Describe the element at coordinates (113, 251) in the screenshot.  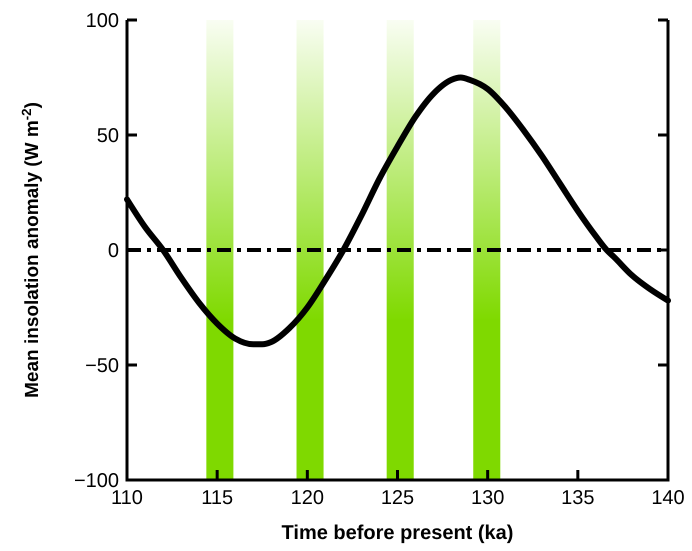
I see `y-tick-label: 0` at that location.